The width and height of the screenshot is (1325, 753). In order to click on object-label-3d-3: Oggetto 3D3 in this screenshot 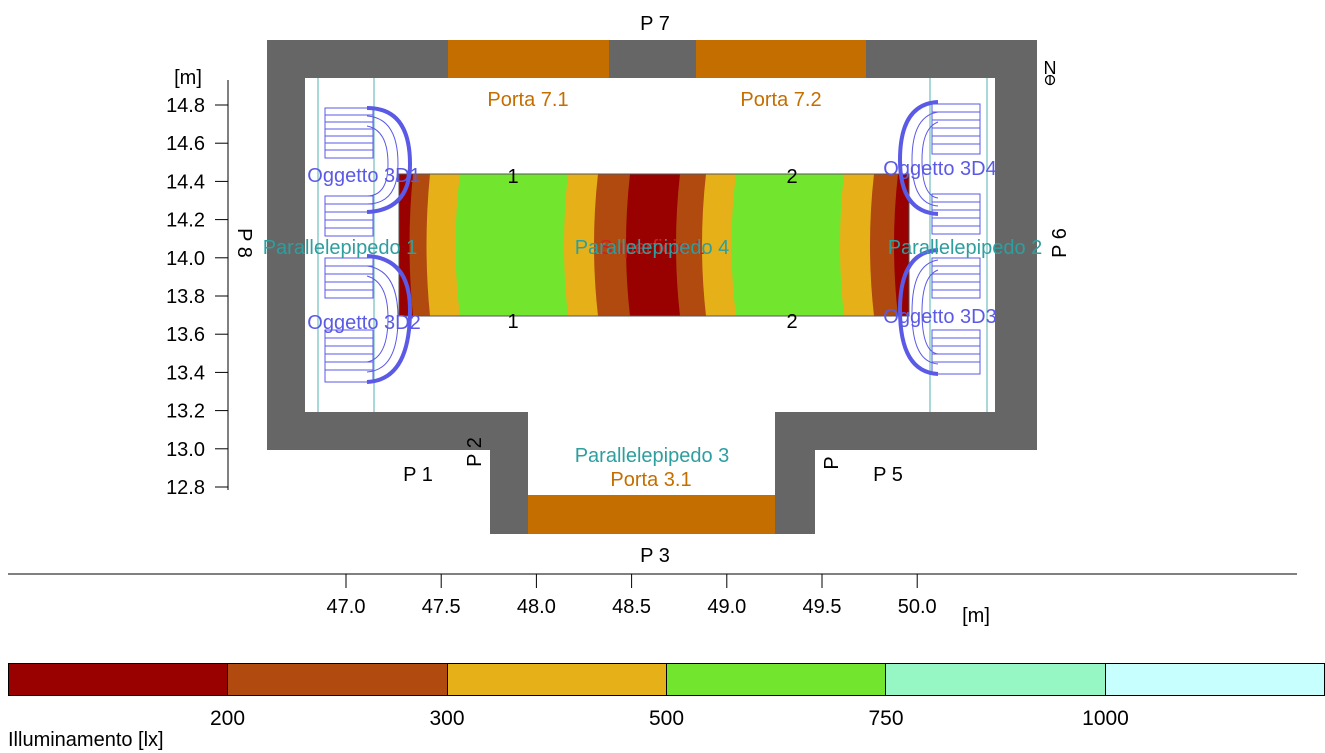, I will do `click(939, 317)`.